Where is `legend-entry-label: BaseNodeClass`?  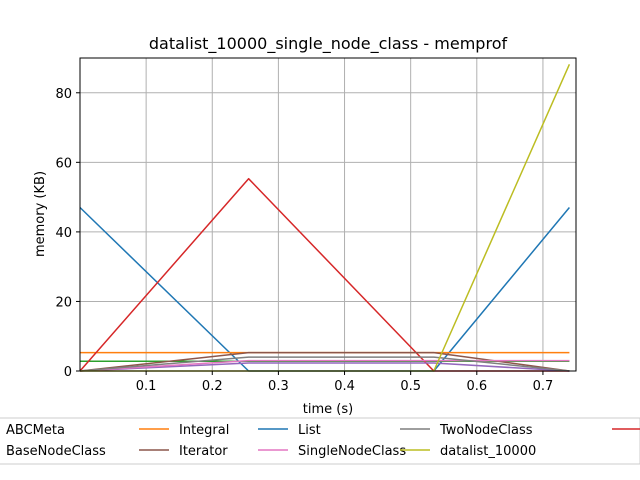 legend-entry-label: BaseNodeClass is located at coordinates (56, 451).